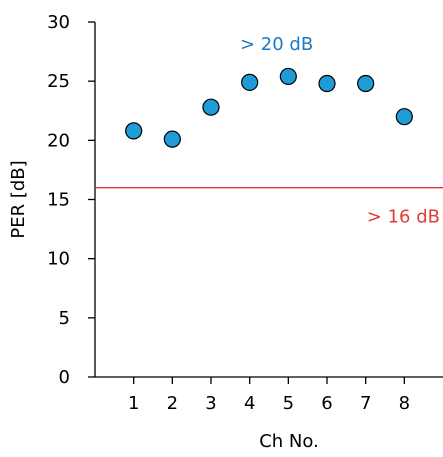 The width and height of the screenshot is (443, 457). What do you see at coordinates (58, 22) in the screenshot?
I see `y-tick-label: 30` at bounding box center [58, 22].